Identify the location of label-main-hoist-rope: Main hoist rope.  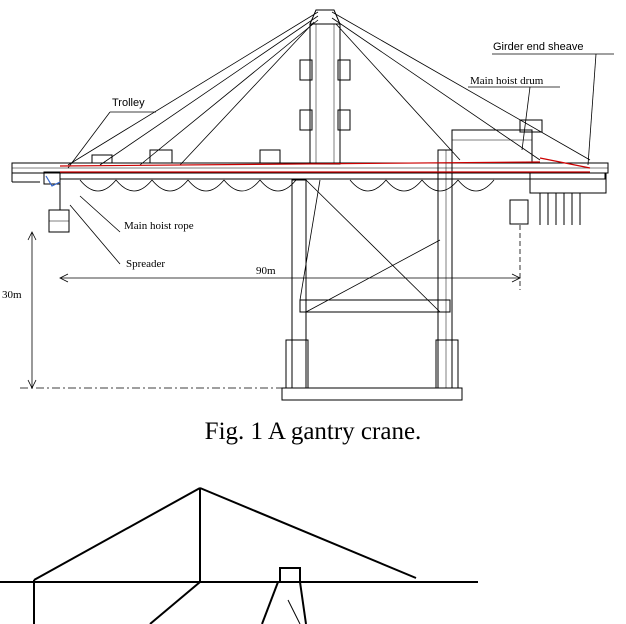
(159, 226).